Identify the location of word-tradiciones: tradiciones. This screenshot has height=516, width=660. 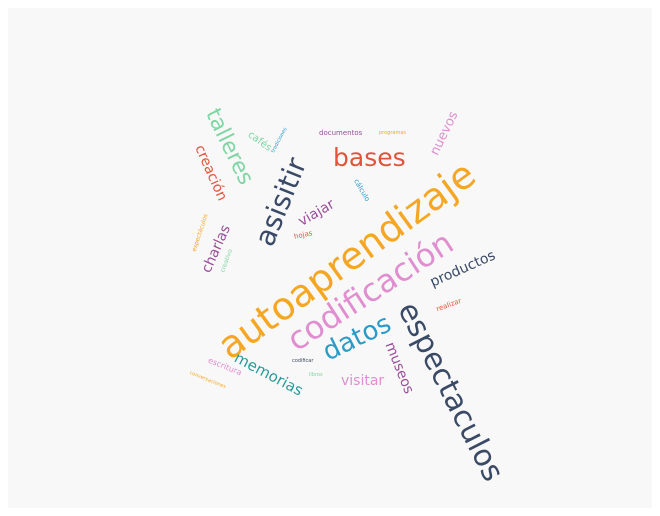
(279, 140).